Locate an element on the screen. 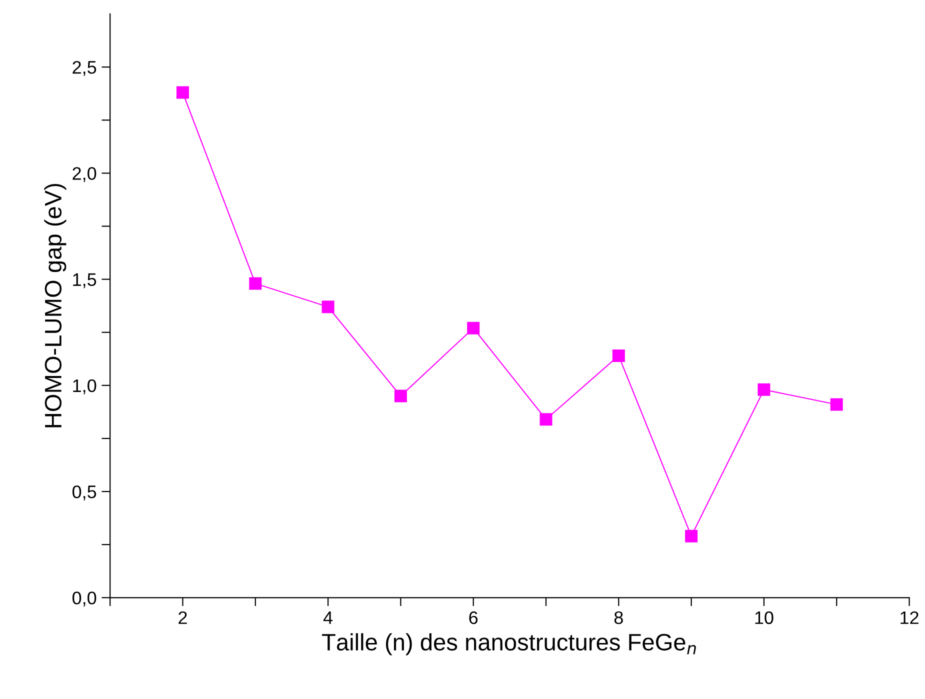 Image resolution: width=925 pixels, height=699 pixels. y-tick-label: 0,0 is located at coordinates (84, 599).